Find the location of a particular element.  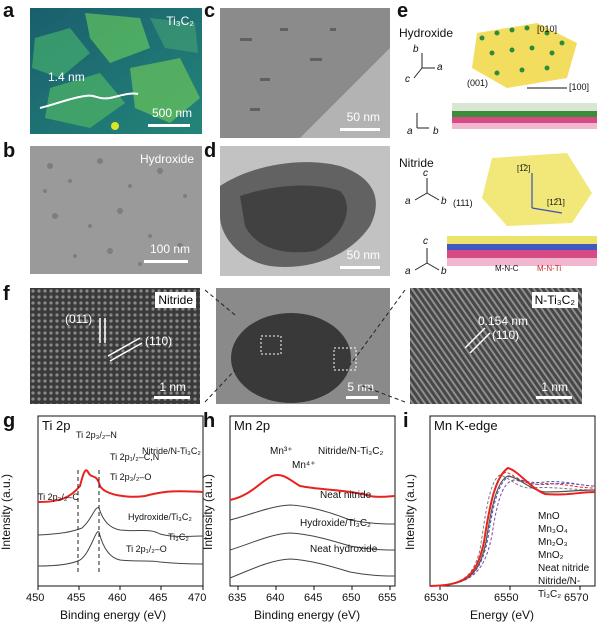

h-neat-hydroxide-curve is located at coordinates (312, 568).